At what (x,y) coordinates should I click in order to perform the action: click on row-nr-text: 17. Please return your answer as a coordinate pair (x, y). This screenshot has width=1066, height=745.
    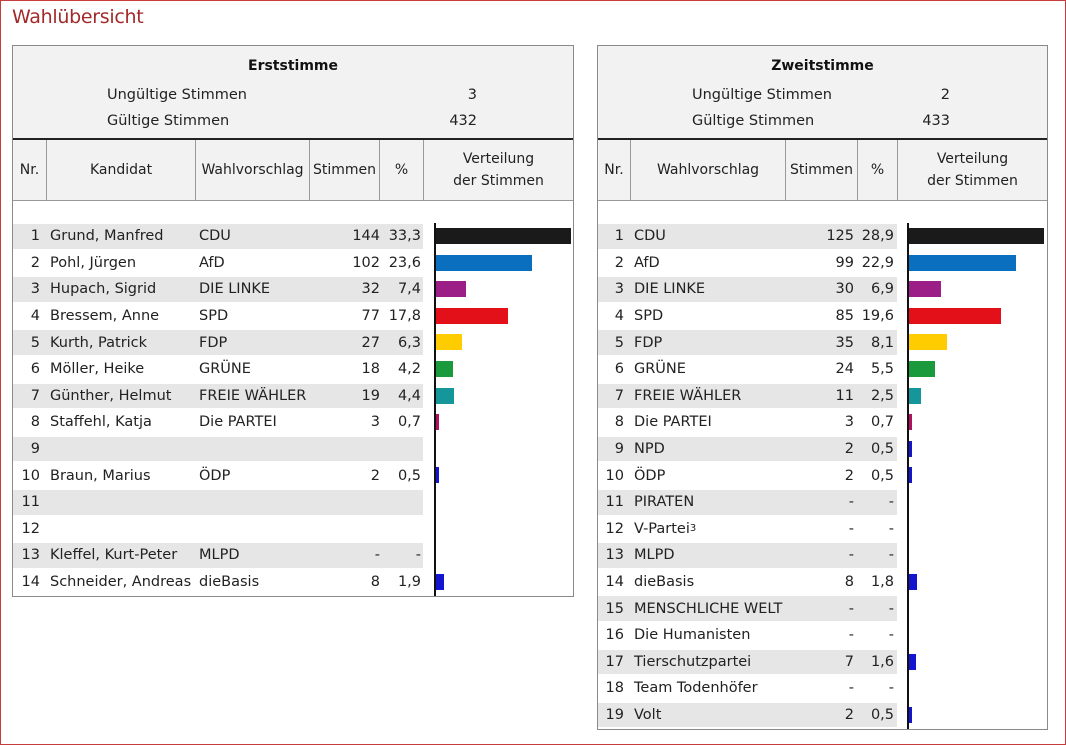
    Looking at the image, I should click on (614, 661).